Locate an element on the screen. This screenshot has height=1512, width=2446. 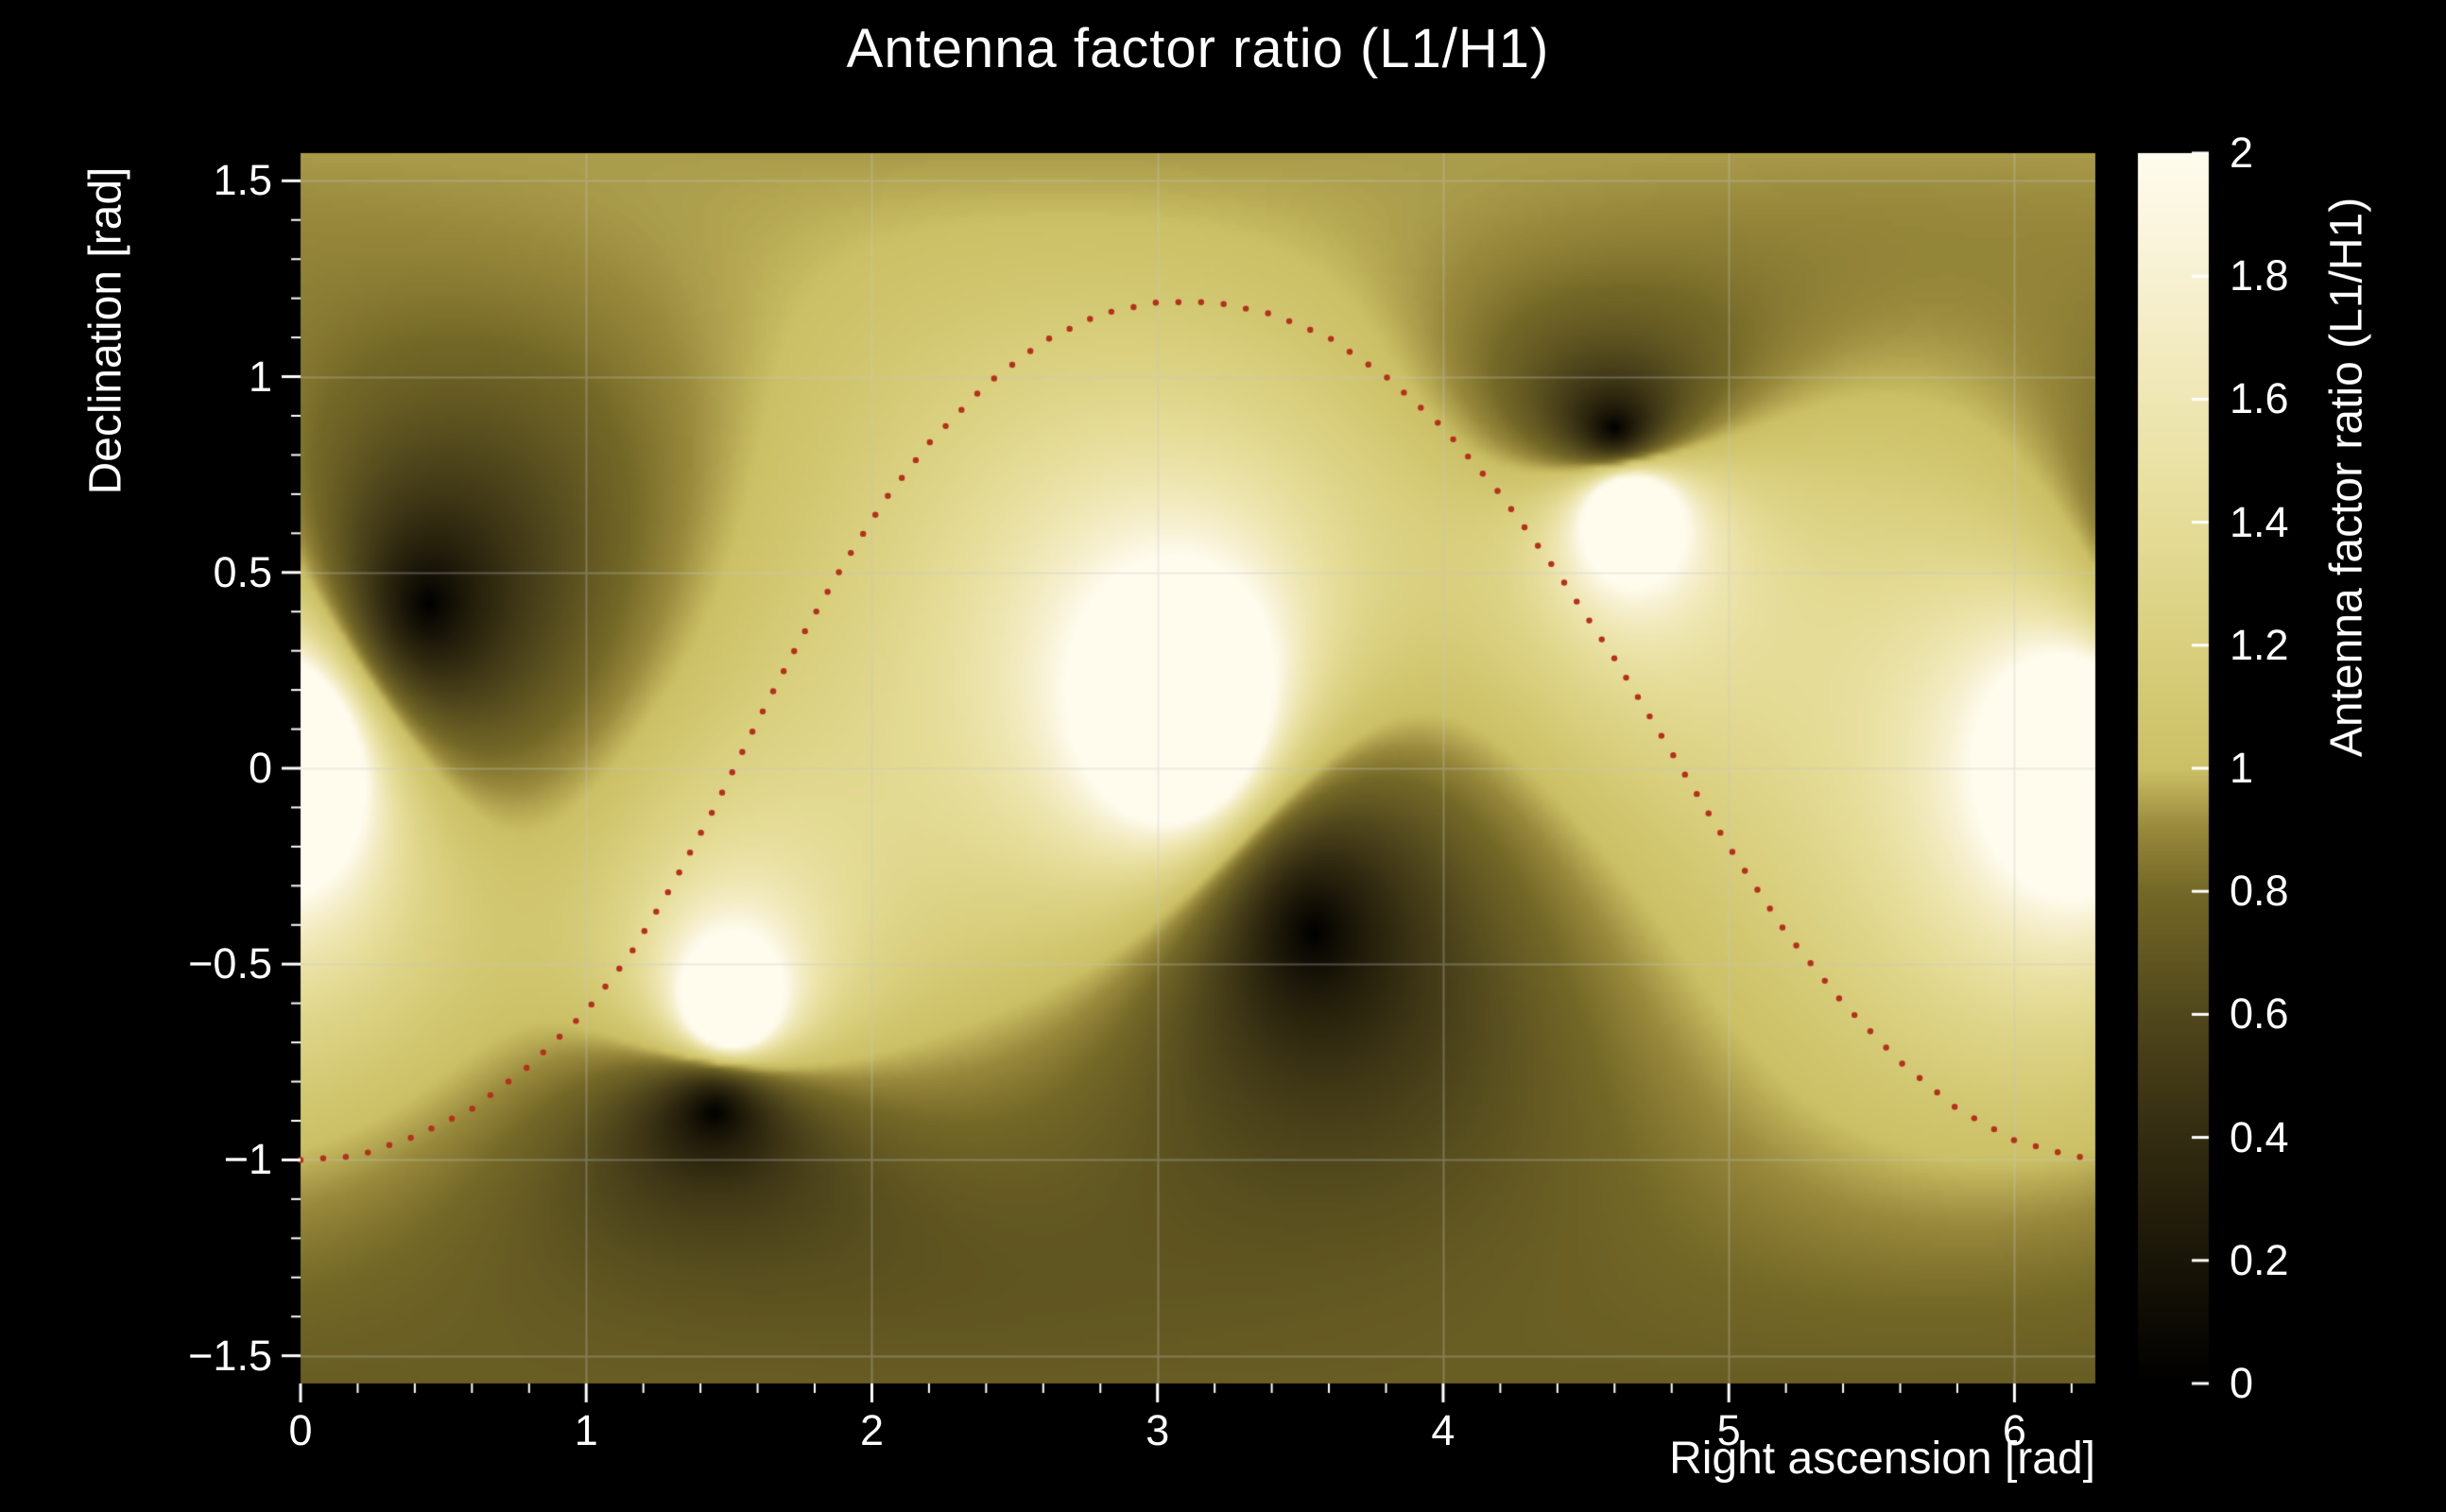
colorbar-tick-label: 0.8 is located at coordinates (2259, 891).